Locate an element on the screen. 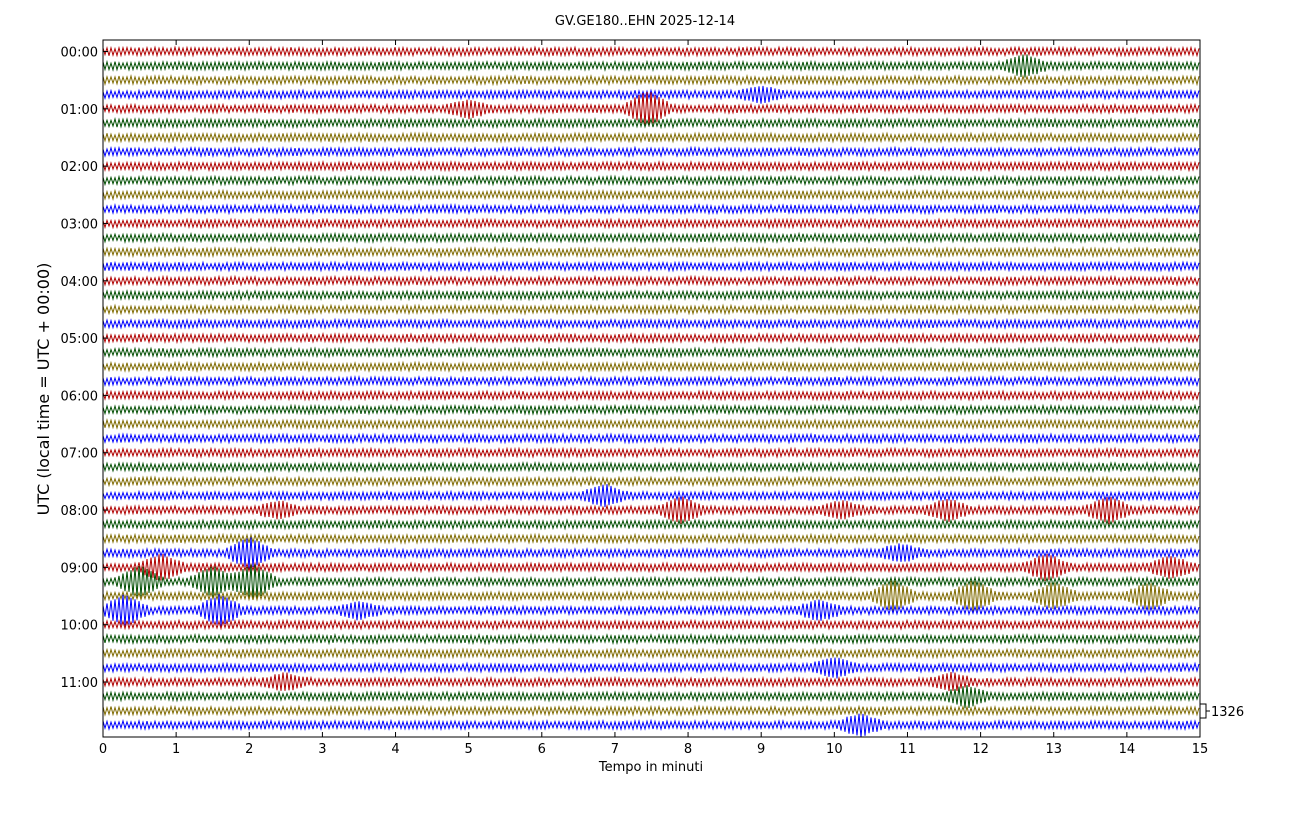 Image resolution: width=1290 pixels, height=819 pixels. y-tick-label: 06:00 is located at coordinates (79, 396).